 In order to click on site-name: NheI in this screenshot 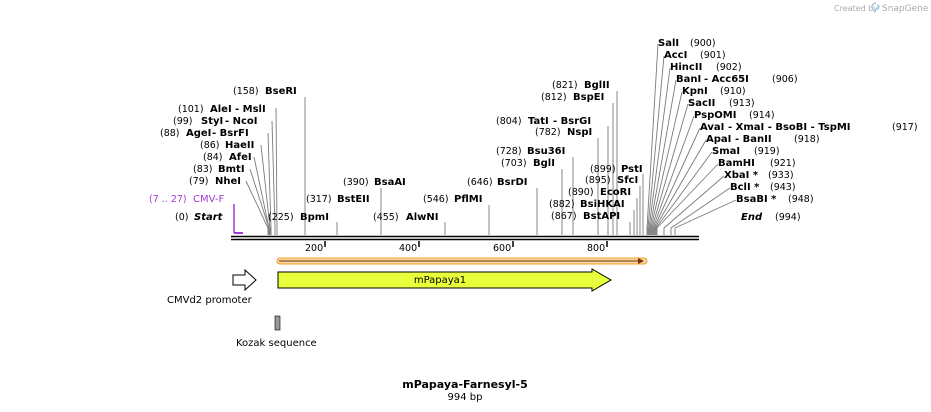, I will do `click(228, 181)`.